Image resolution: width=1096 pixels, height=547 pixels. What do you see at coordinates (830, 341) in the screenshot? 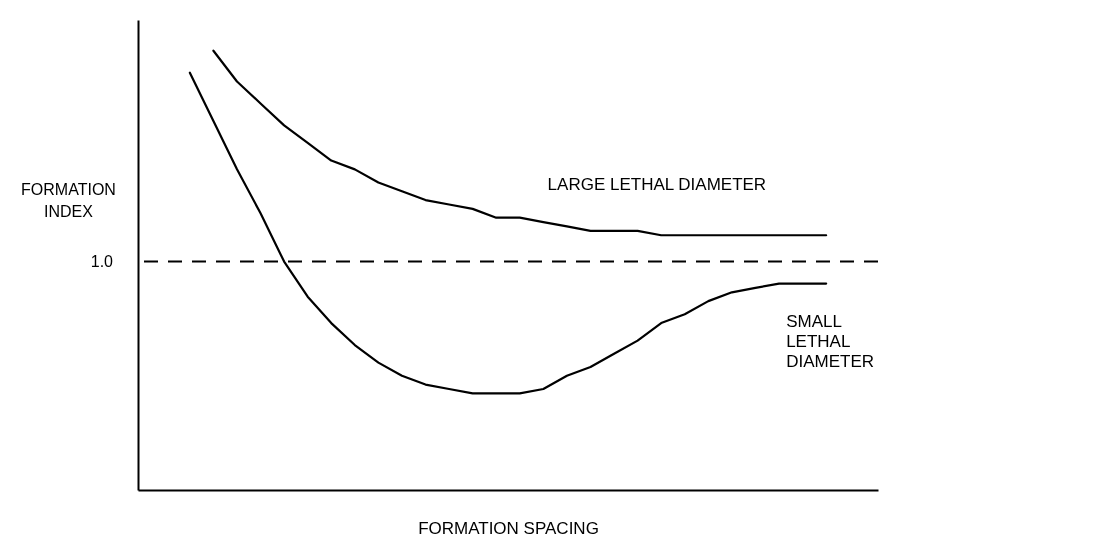
I see `series-label: SMALL LETHAL DIAMETER` at bounding box center [830, 341].